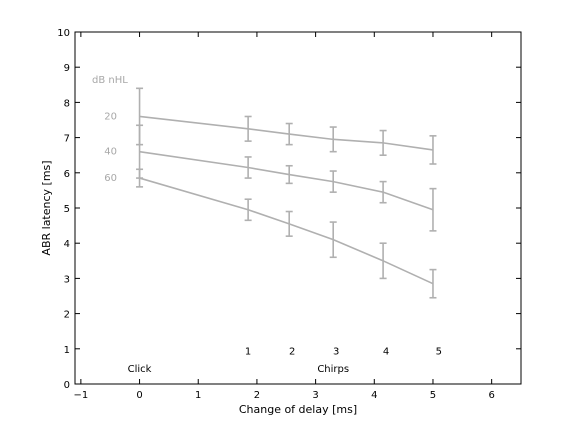 The image size is (576, 432). What do you see at coordinates (333, 369) in the screenshot?
I see `annotation-label: Chirps` at bounding box center [333, 369].